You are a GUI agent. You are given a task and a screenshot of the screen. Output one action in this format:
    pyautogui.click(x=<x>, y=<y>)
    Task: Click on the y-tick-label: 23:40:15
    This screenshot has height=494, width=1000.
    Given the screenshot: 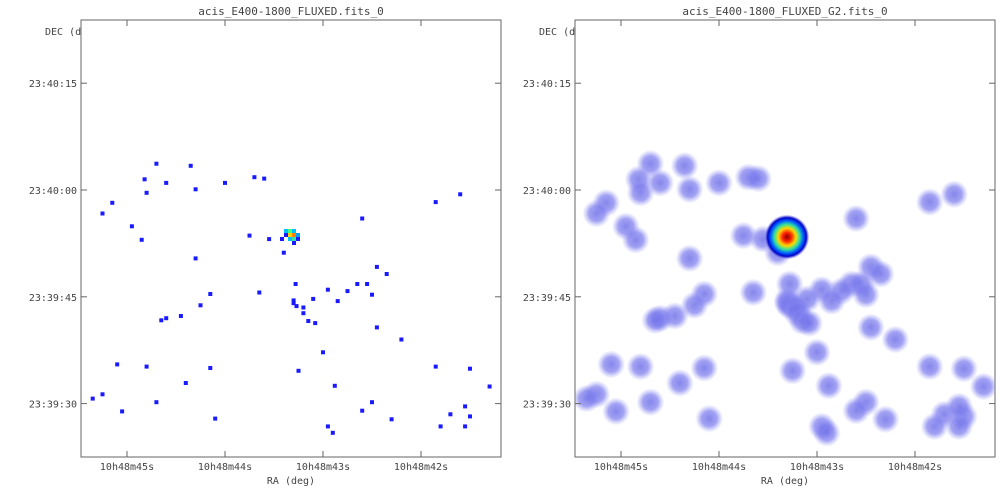 What is the action you would take?
    pyautogui.click(x=53, y=84)
    